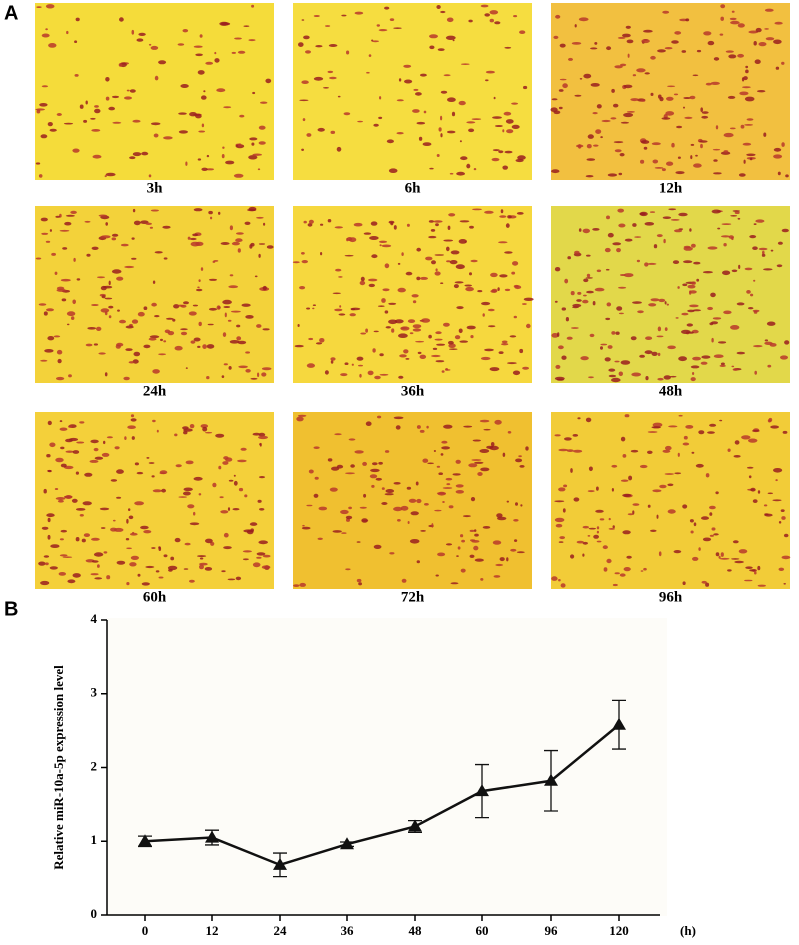  Describe the element at coordinates (671, 597) in the screenshot. I see `image-caption: 96h` at that location.